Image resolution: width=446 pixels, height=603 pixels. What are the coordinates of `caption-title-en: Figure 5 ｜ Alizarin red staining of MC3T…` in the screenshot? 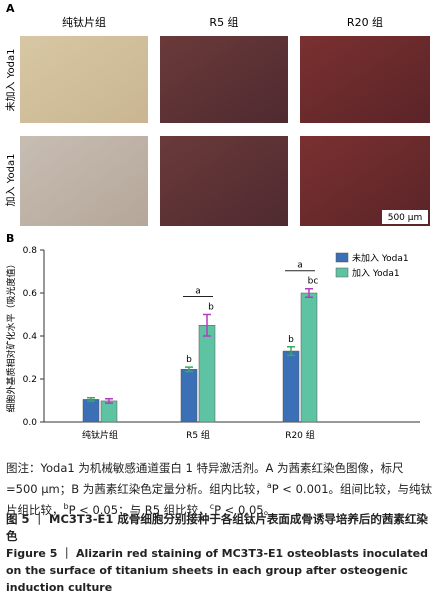 It's located at (217, 570).